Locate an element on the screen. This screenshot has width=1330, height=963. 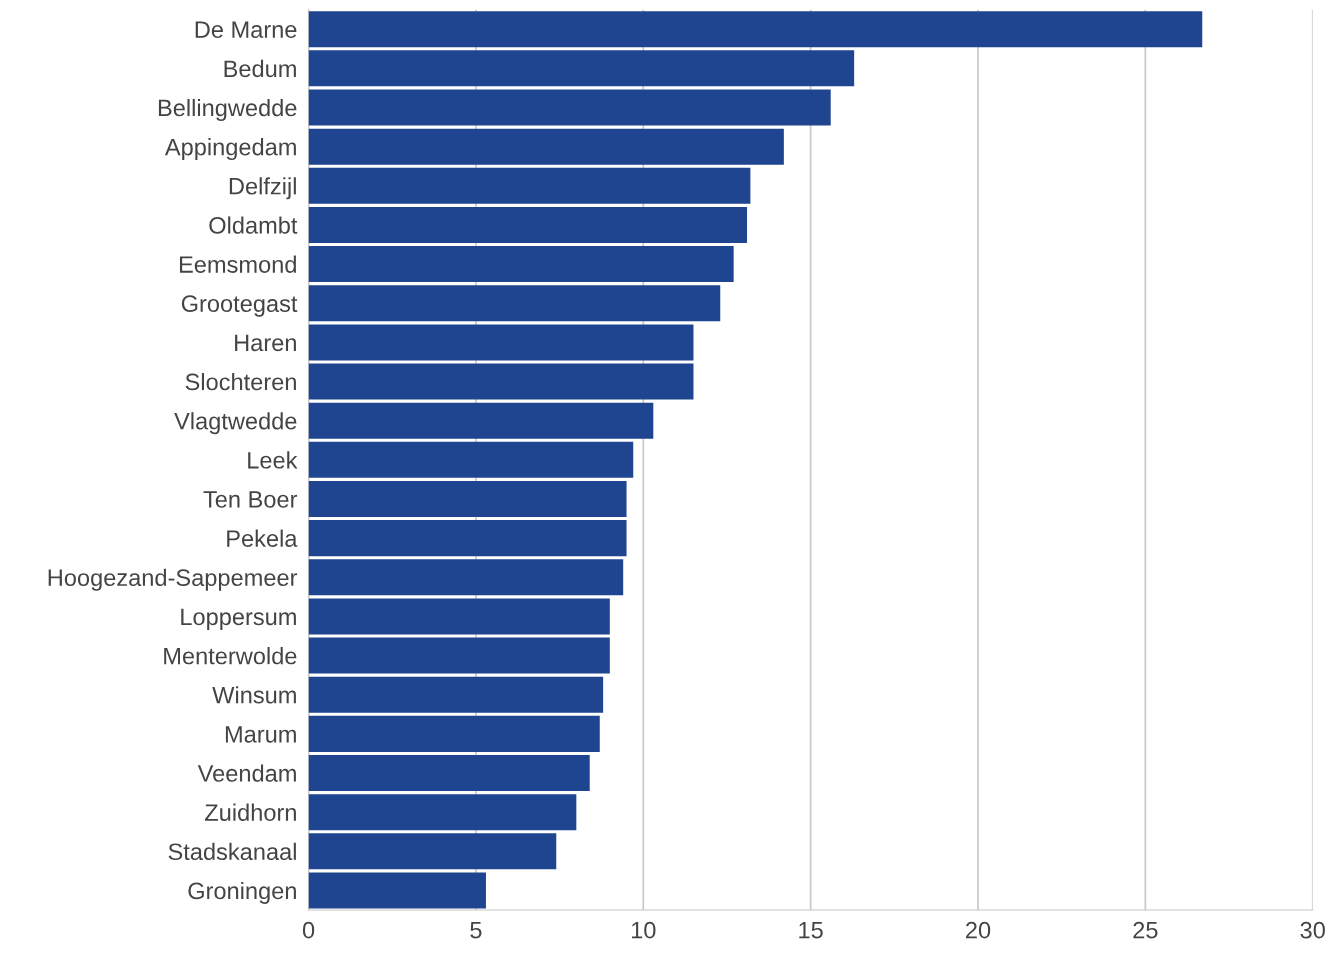
y-tick-label: Menterwolde is located at coordinates (230, 656).